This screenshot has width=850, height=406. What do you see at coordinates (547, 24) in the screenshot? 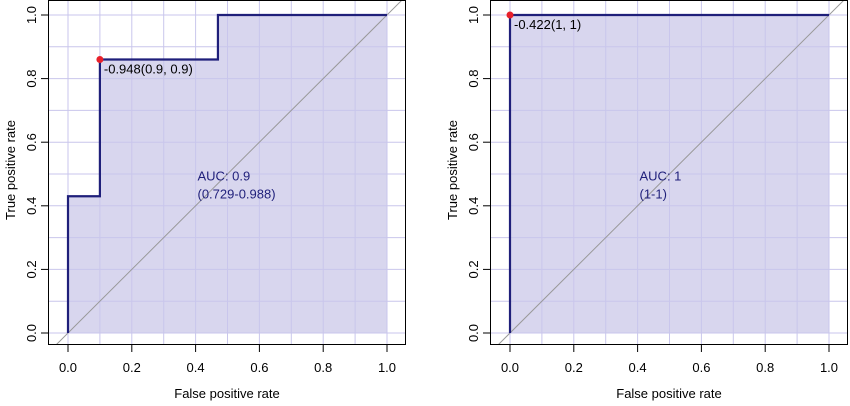
I see `threshold-label: -0.422(1, 1)` at bounding box center [547, 24].